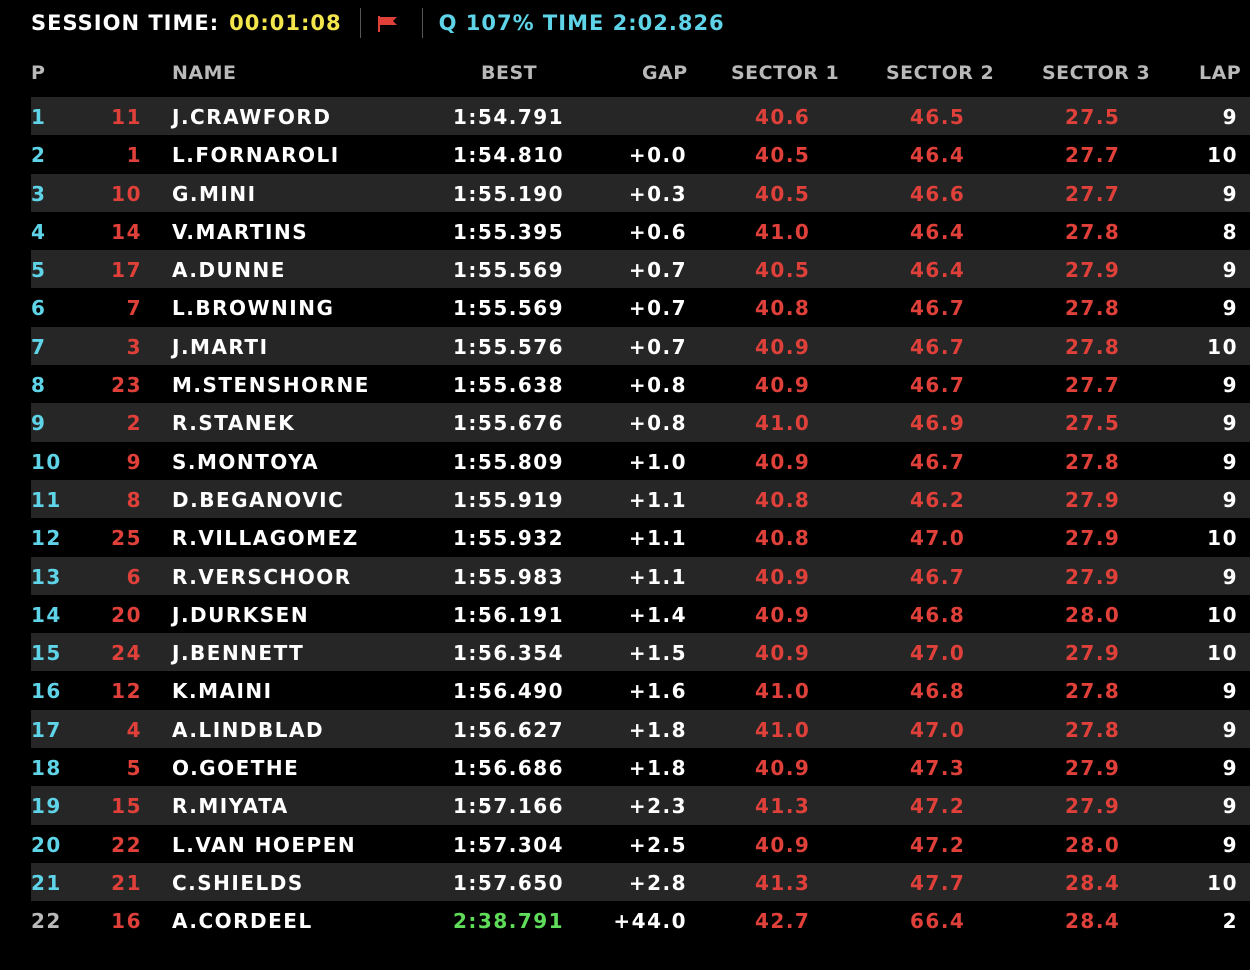 This screenshot has width=1250, height=970. Describe the element at coordinates (509, 882) in the screenshot. I see `cell-best-time: 1:57.650` at that location.